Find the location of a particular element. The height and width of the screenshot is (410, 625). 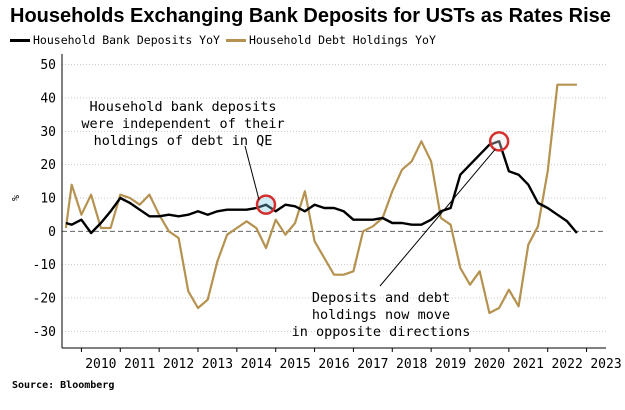

x-tick-label: 2019 is located at coordinates (450, 364).